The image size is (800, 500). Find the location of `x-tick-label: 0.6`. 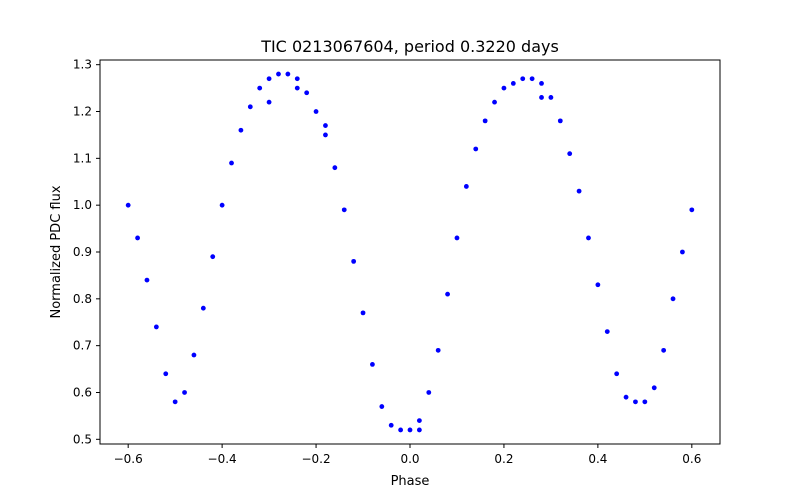

x-tick-label: 0.6 is located at coordinates (691, 459).